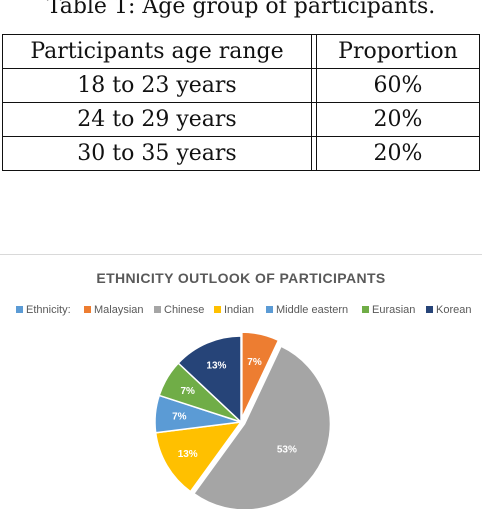 The height and width of the screenshot is (509, 482). What do you see at coordinates (287, 450) in the screenshot?
I see `pie-data-label: 53%` at bounding box center [287, 450].